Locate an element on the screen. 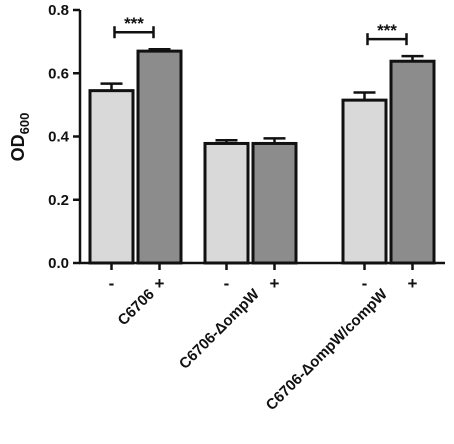  y-tick-label: 0.0 is located at coordinates (58, 263).